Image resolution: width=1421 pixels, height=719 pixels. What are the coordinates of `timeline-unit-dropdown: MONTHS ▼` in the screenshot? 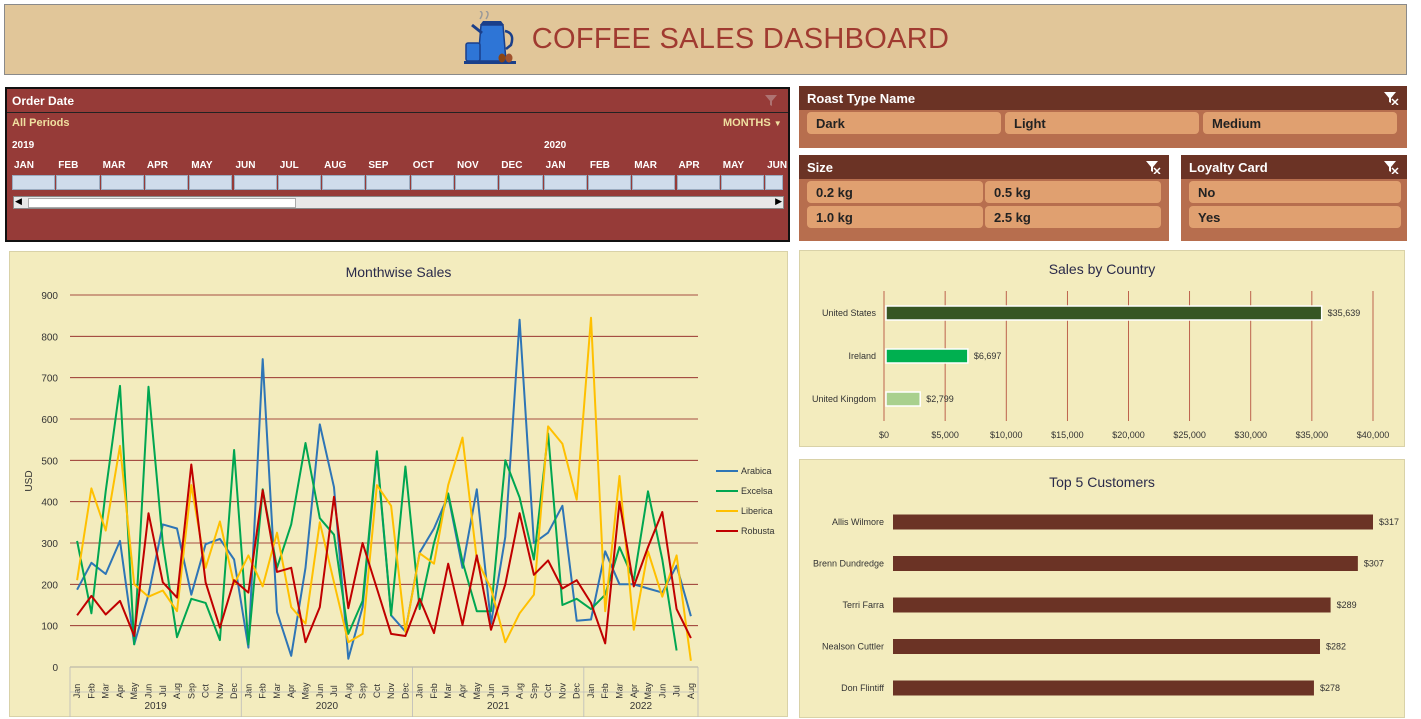 It's located at (752, 123).